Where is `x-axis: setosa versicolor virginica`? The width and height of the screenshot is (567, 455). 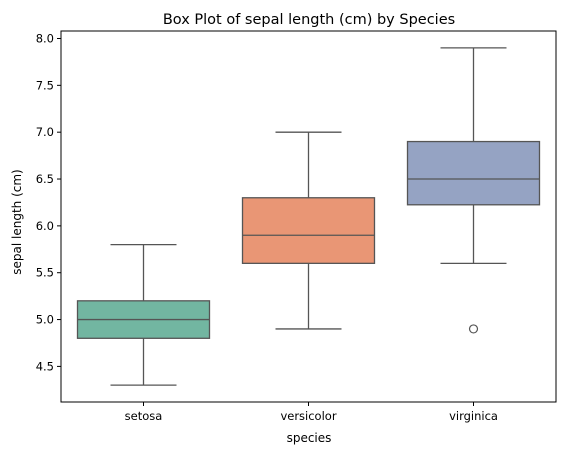
x-axis: setosa versicolor virginica is located at coordinates (311, 412).